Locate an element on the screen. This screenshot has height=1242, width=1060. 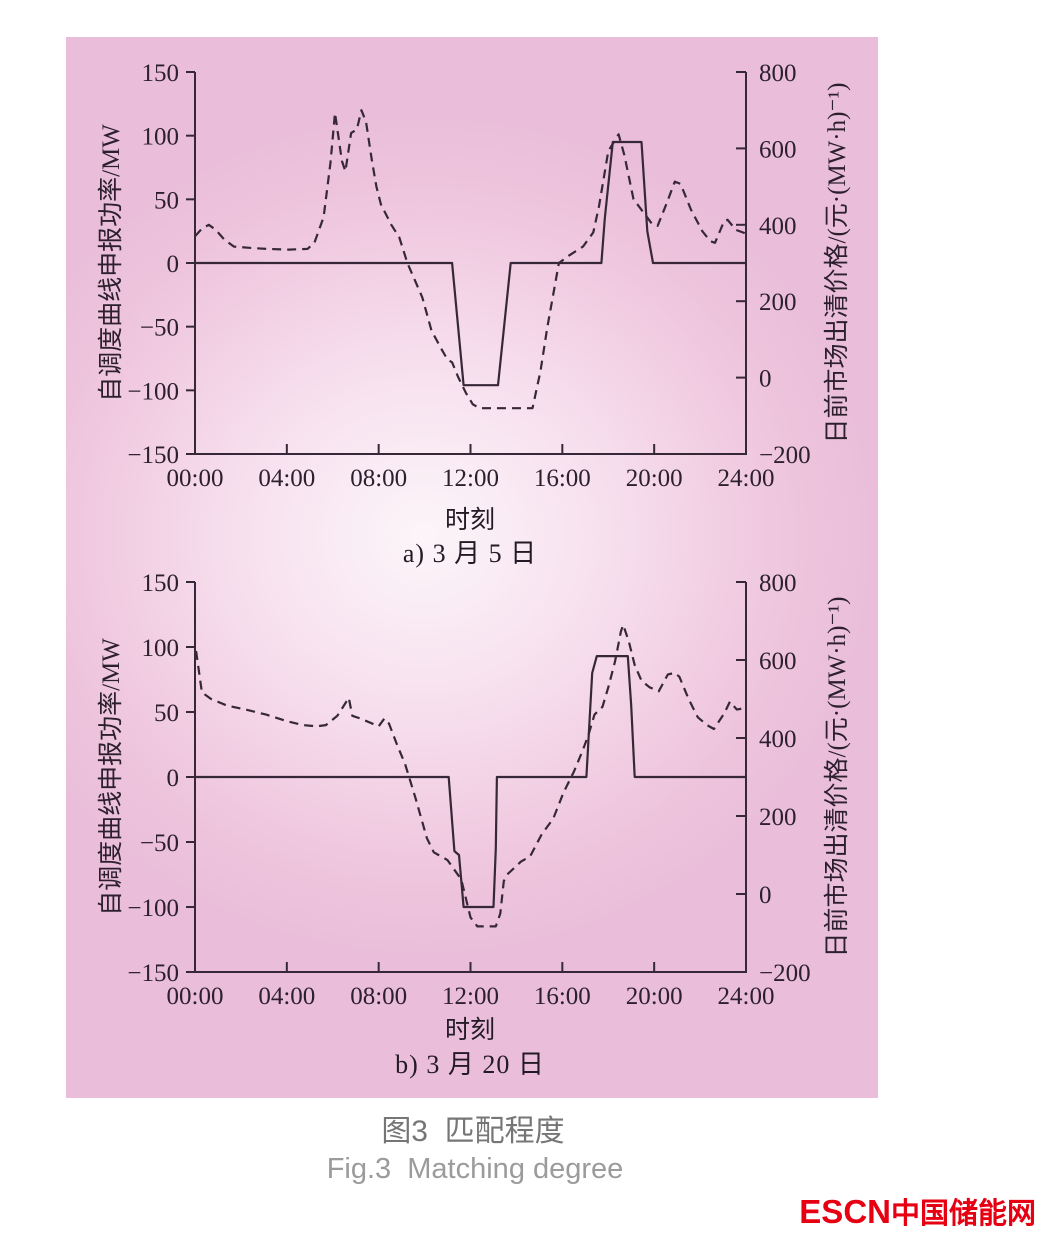
figure-caption-chinese: 图3 匹配程度 is located at coordinates (473, 1131).